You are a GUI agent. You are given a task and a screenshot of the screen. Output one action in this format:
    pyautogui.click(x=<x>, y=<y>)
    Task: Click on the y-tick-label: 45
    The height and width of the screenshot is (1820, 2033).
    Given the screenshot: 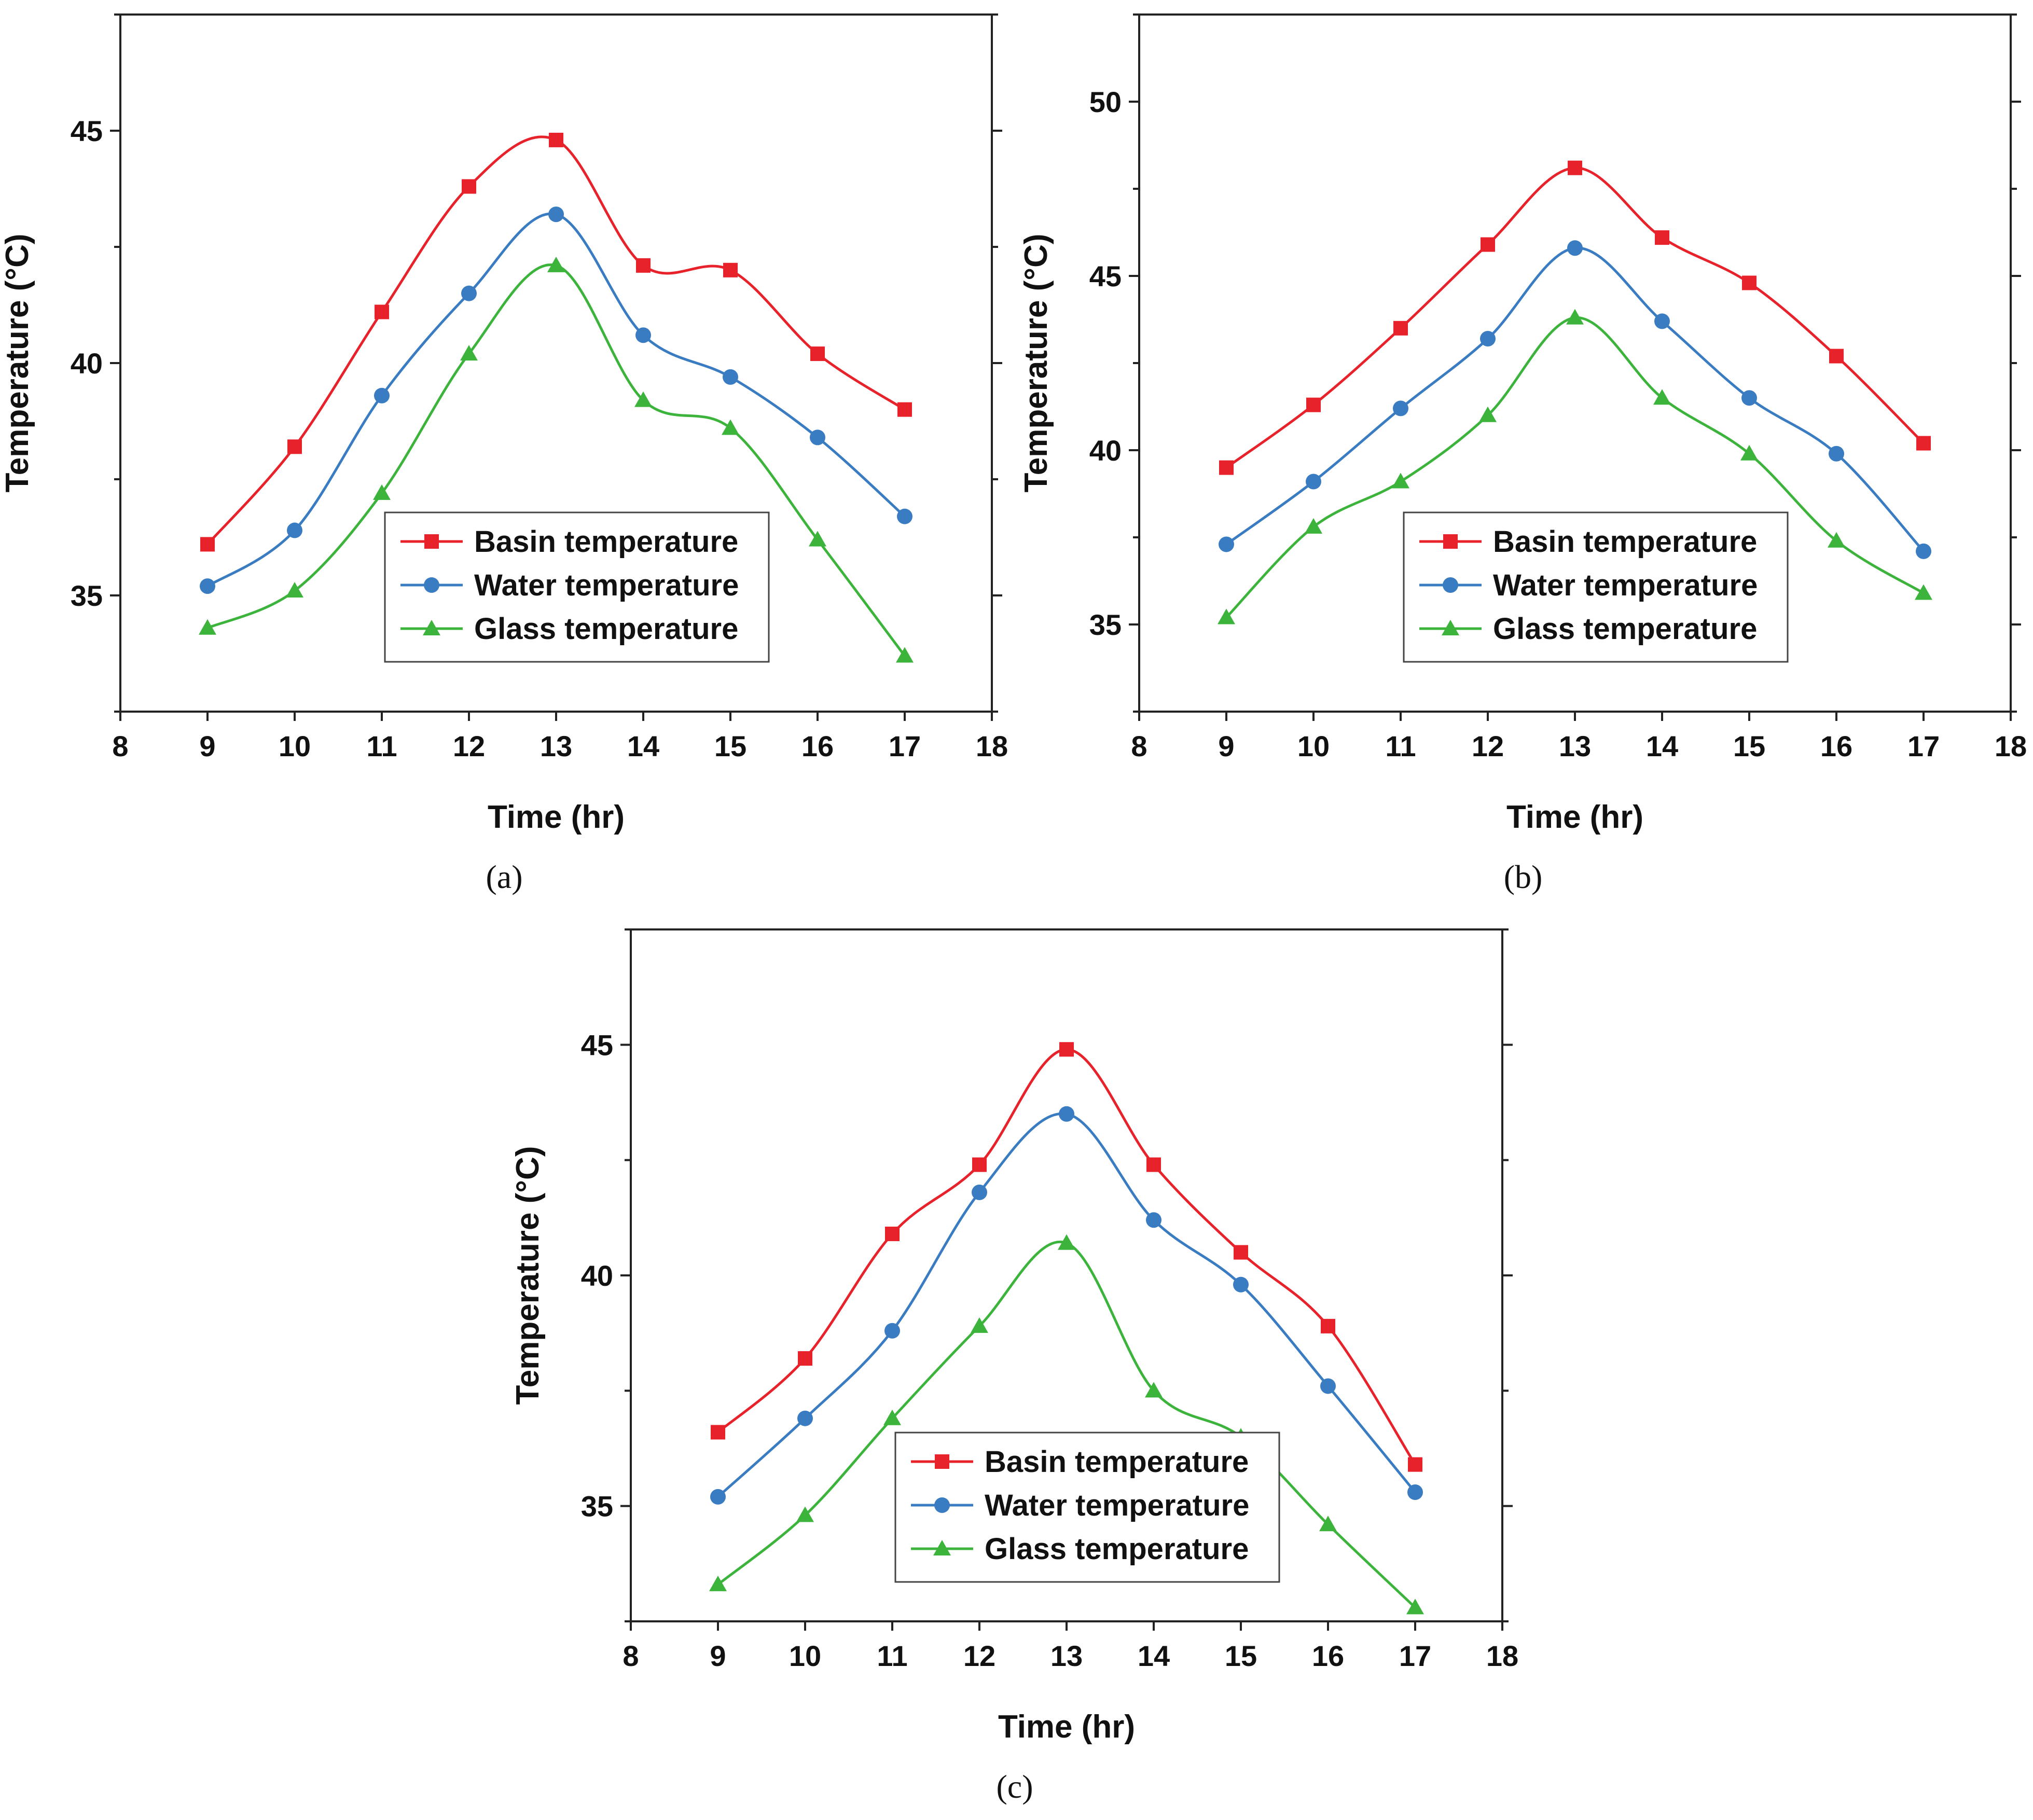 What is the action you would take?
    pyautogui.click(x=87, y=131)
    